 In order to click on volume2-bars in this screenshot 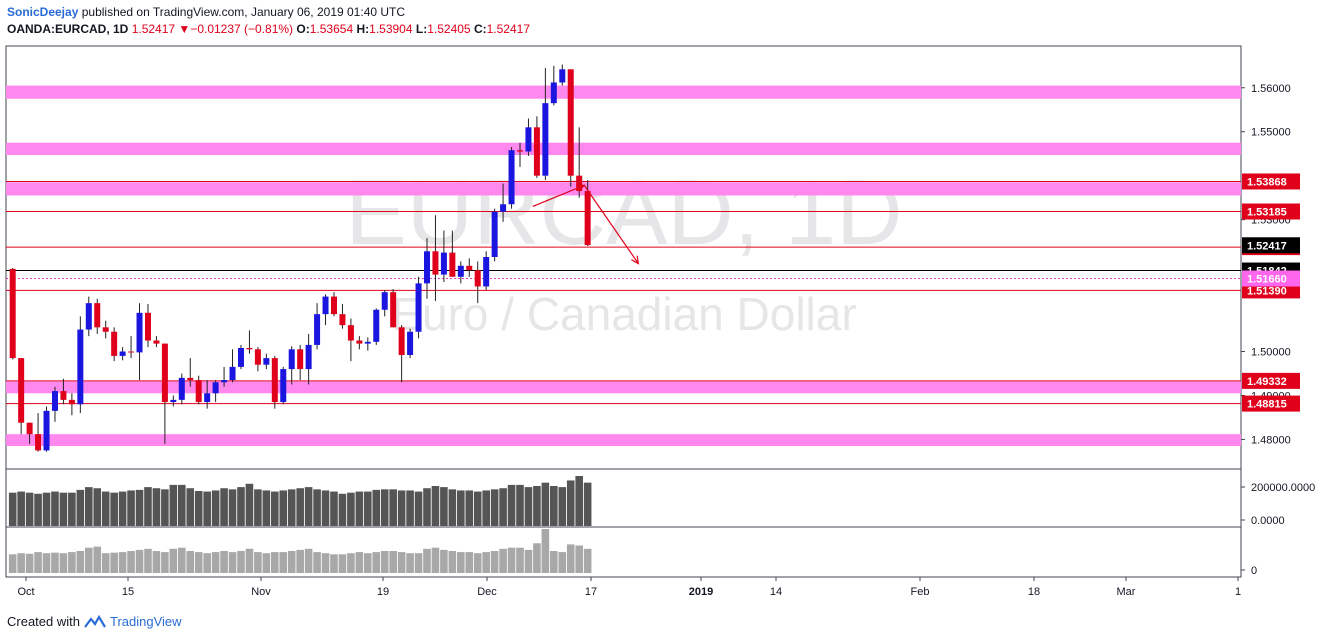, I will do `click(300, 551)`.